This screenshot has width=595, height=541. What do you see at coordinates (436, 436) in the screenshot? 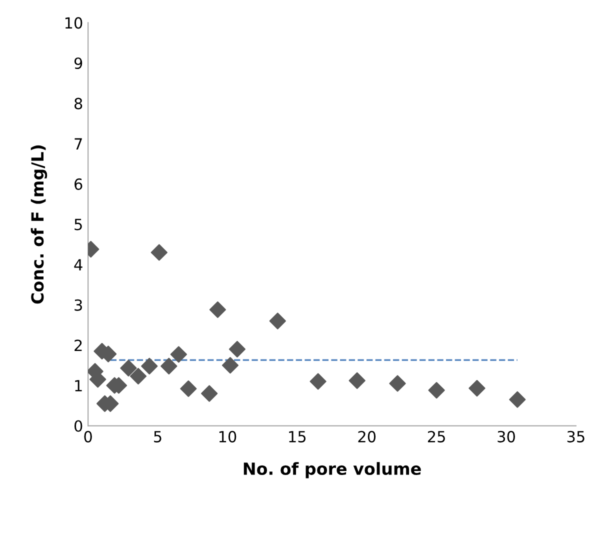
I see `x-tick-label: 25` at bounding box center [436, 436].